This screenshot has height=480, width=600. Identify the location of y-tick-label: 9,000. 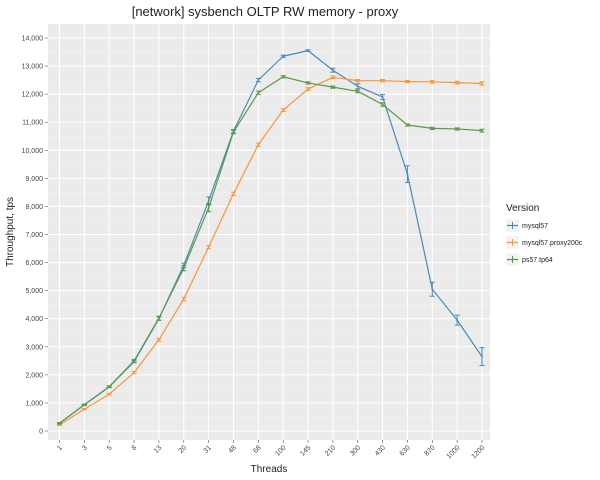
(34, 179).